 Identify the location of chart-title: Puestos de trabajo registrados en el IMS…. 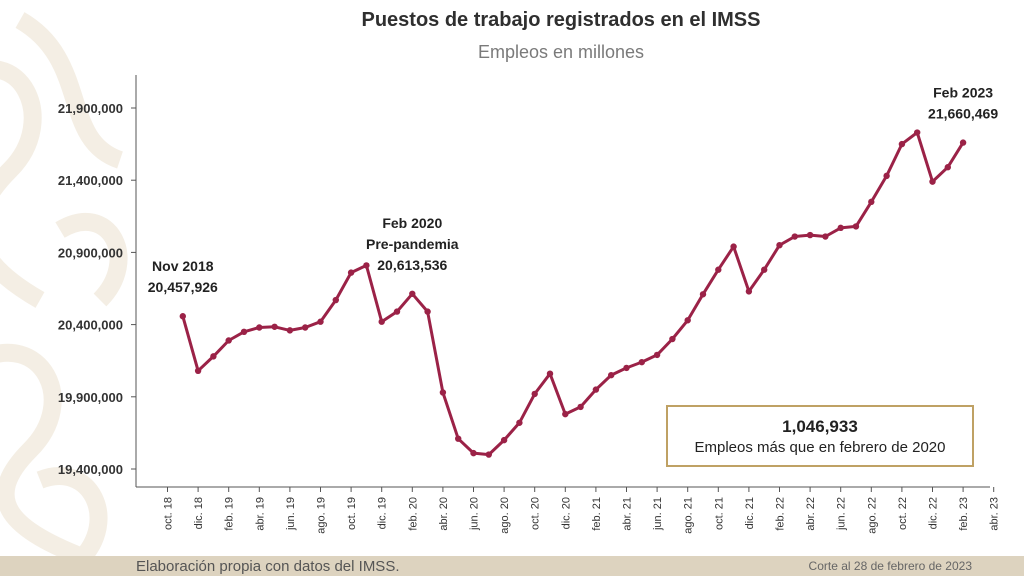
(561, 20).